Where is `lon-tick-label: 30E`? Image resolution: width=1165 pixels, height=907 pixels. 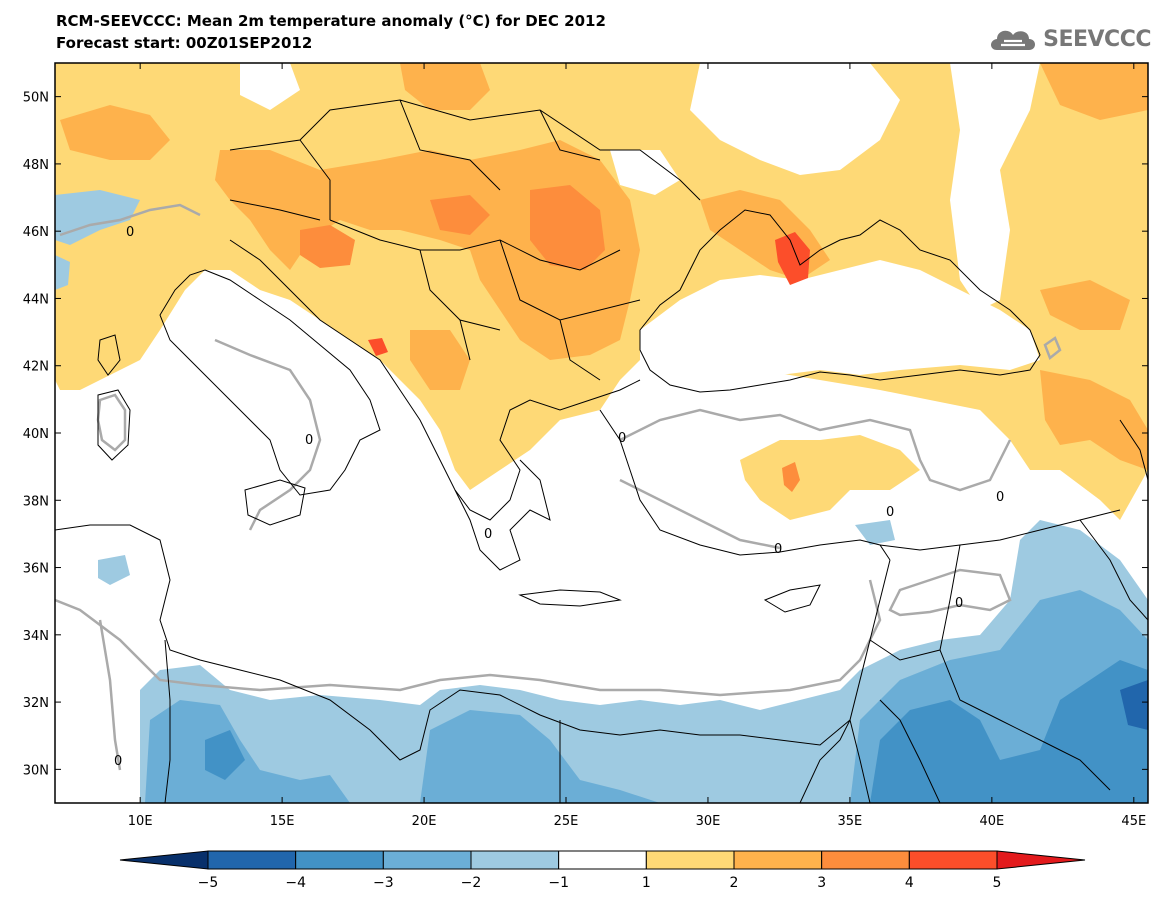 lon-tick-label: 30E is located at coordinates (708, 821).